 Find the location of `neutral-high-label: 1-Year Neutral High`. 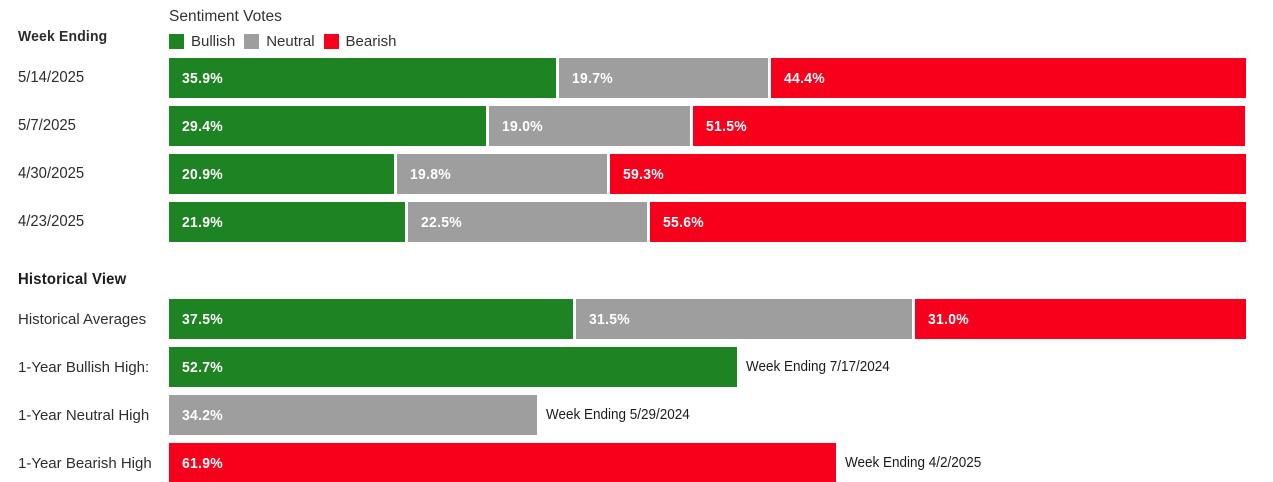

neutral-high-label: 1-Year Neutral High is located at coordinates (84, 415).